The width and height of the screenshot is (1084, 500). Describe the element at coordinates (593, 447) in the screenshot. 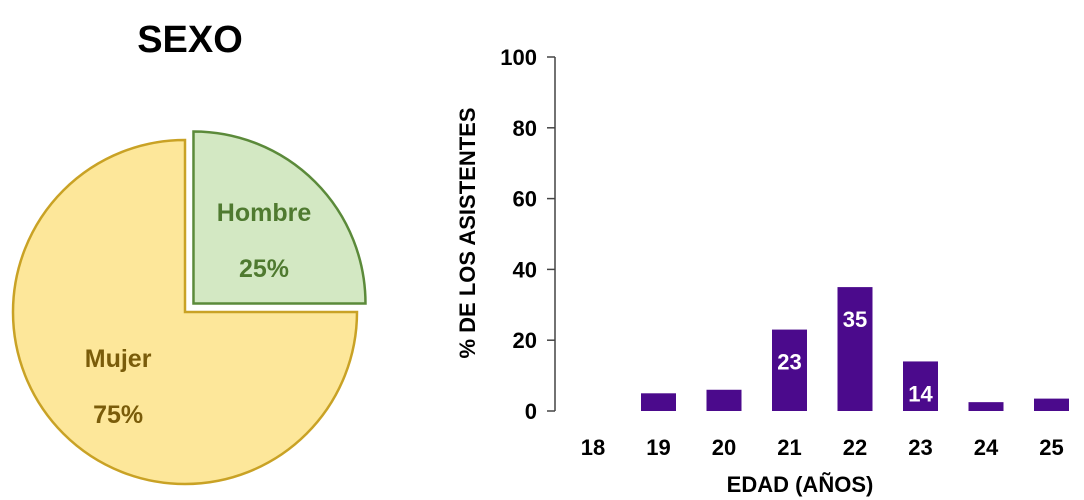

I see `x-tick-label: 18` at that location.